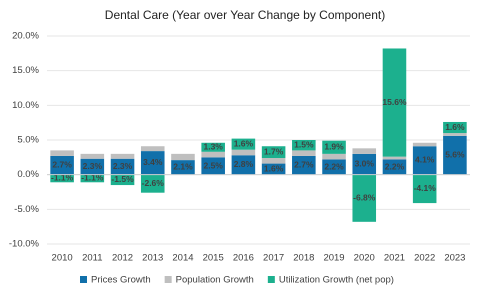 The width and height of the screenshot is (480, 297). Describe the element at coordinates (28, 174) in the screenshot. I see `y-tick-label: 0.0%` at that location.